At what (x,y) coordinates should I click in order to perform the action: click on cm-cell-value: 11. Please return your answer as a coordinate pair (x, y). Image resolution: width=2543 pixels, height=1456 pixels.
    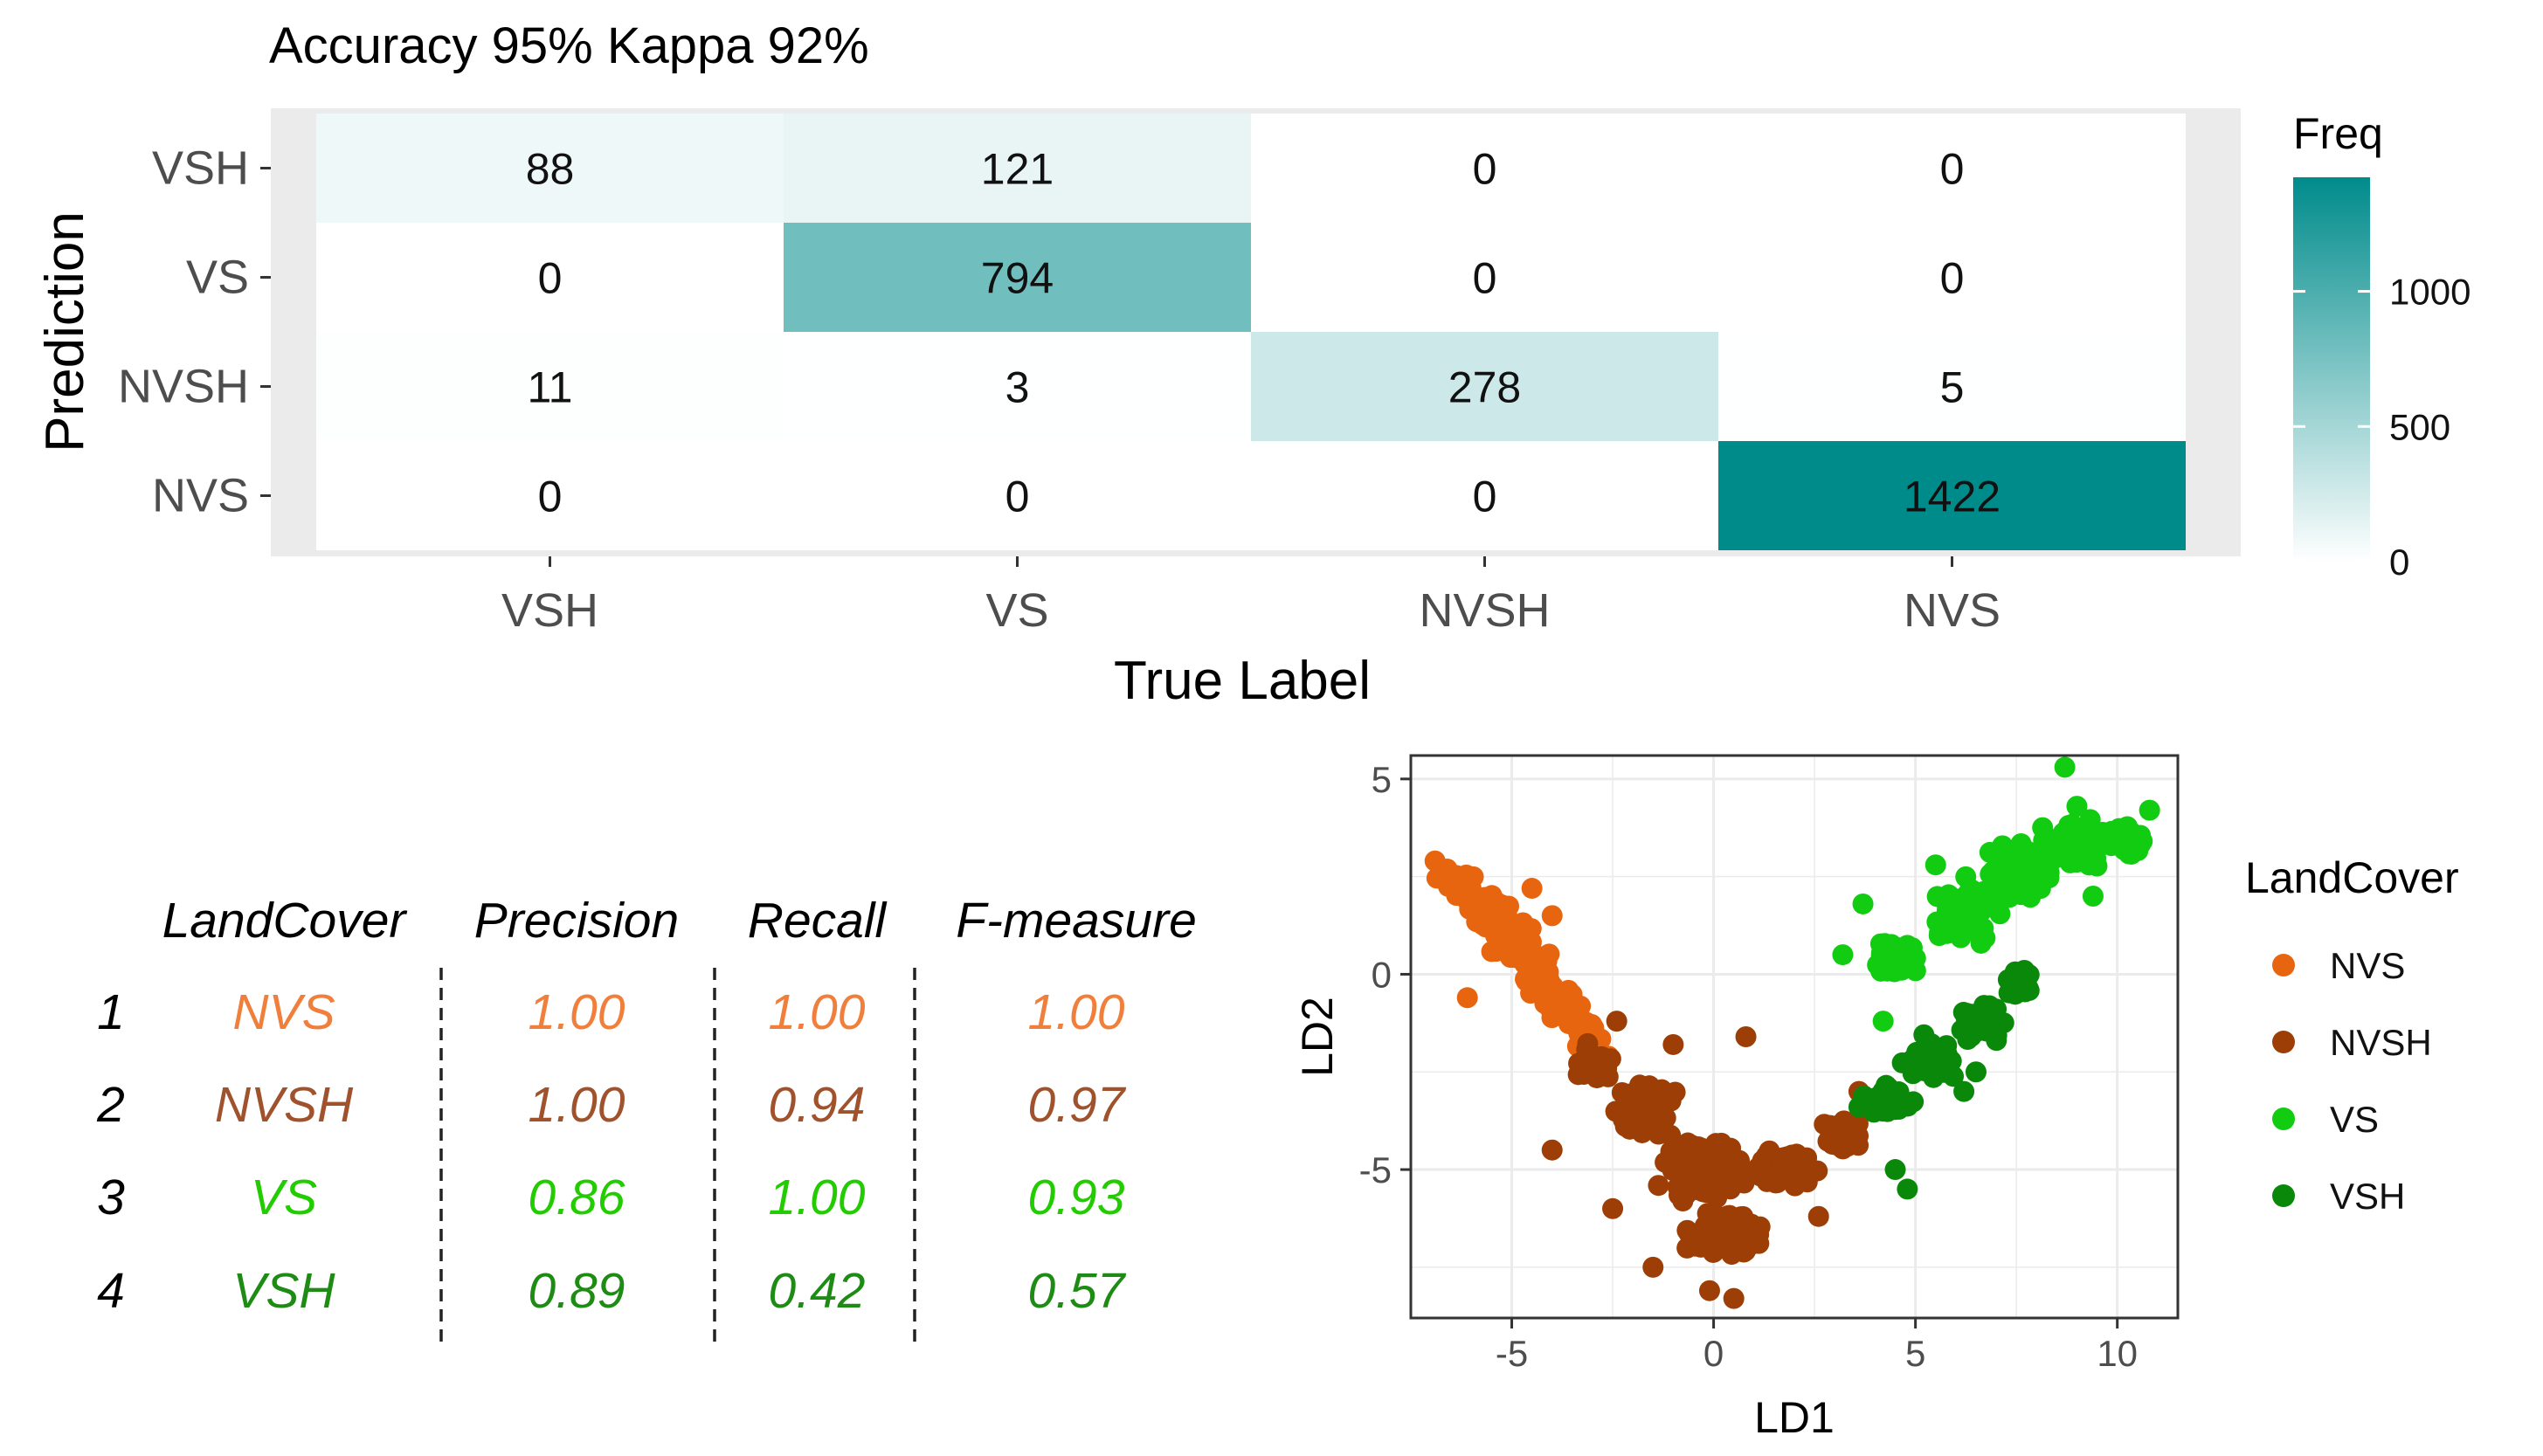
    Looking at the image, I should click on (550, 387).